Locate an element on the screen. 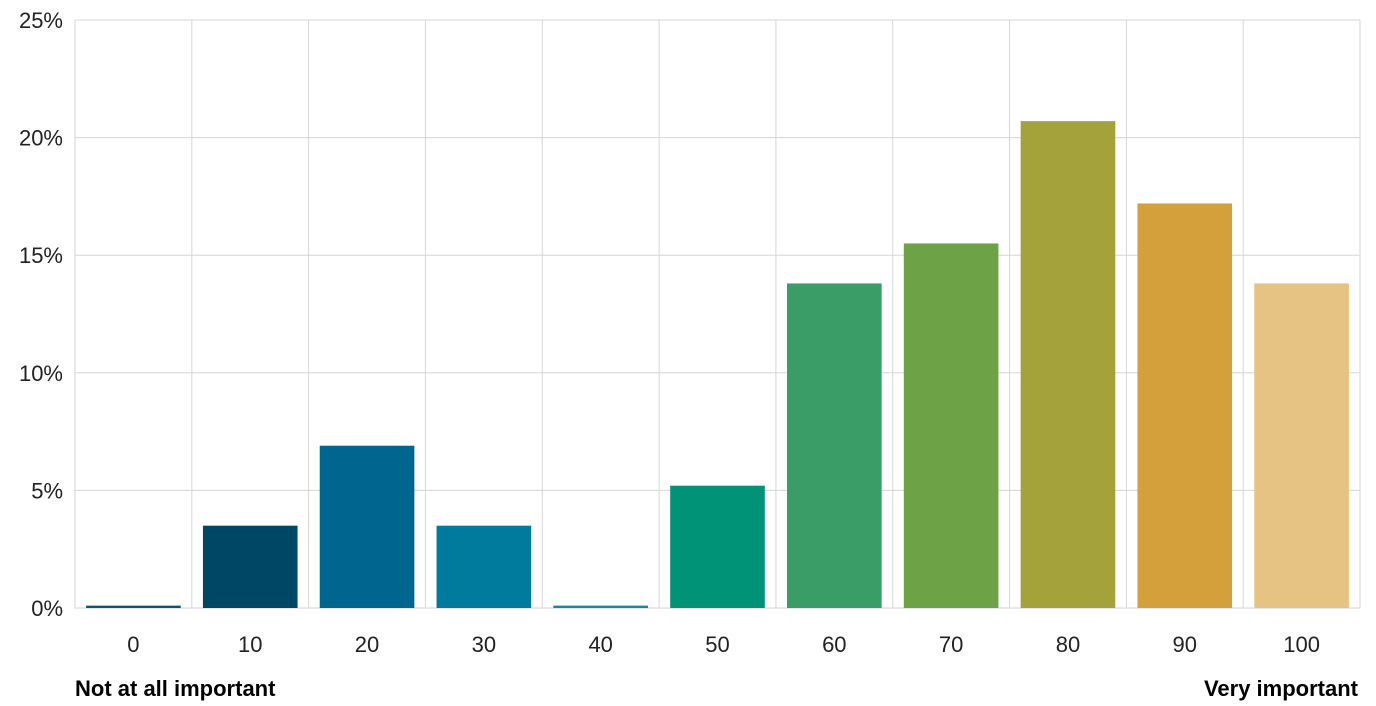 This screenshot has width=1376, height=706. x-tick-label: 60 is located at coordinates (834, 644).